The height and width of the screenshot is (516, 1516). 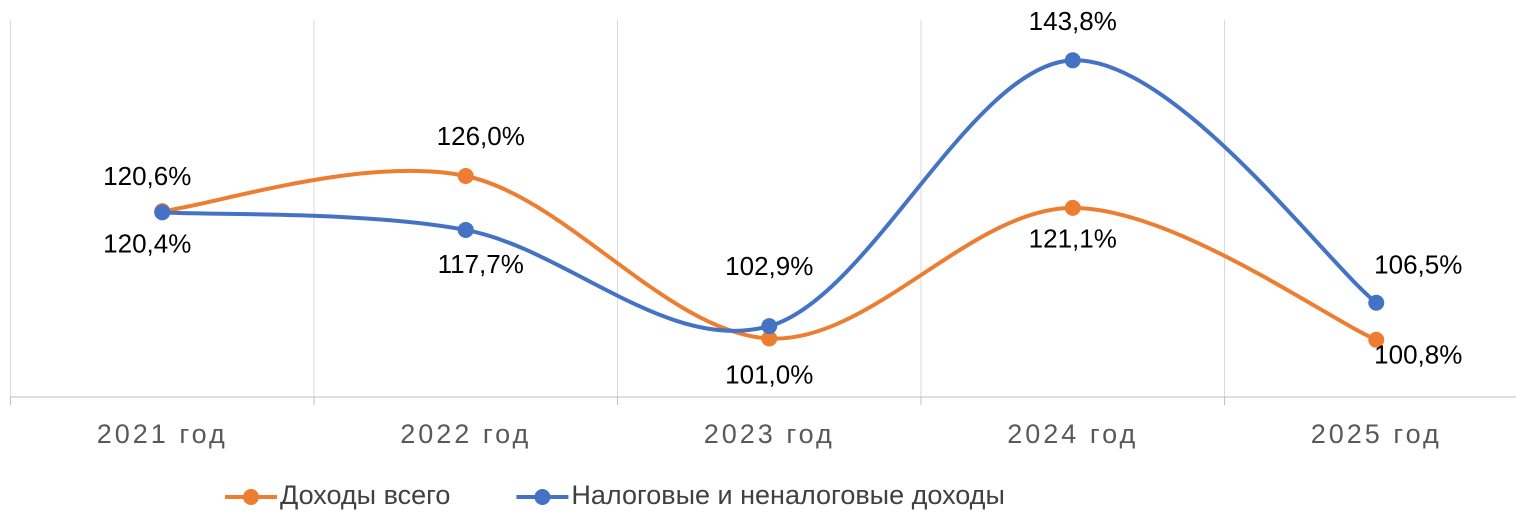 I want to click on legend-label: Доходы всего, so click(x=365, y=495).